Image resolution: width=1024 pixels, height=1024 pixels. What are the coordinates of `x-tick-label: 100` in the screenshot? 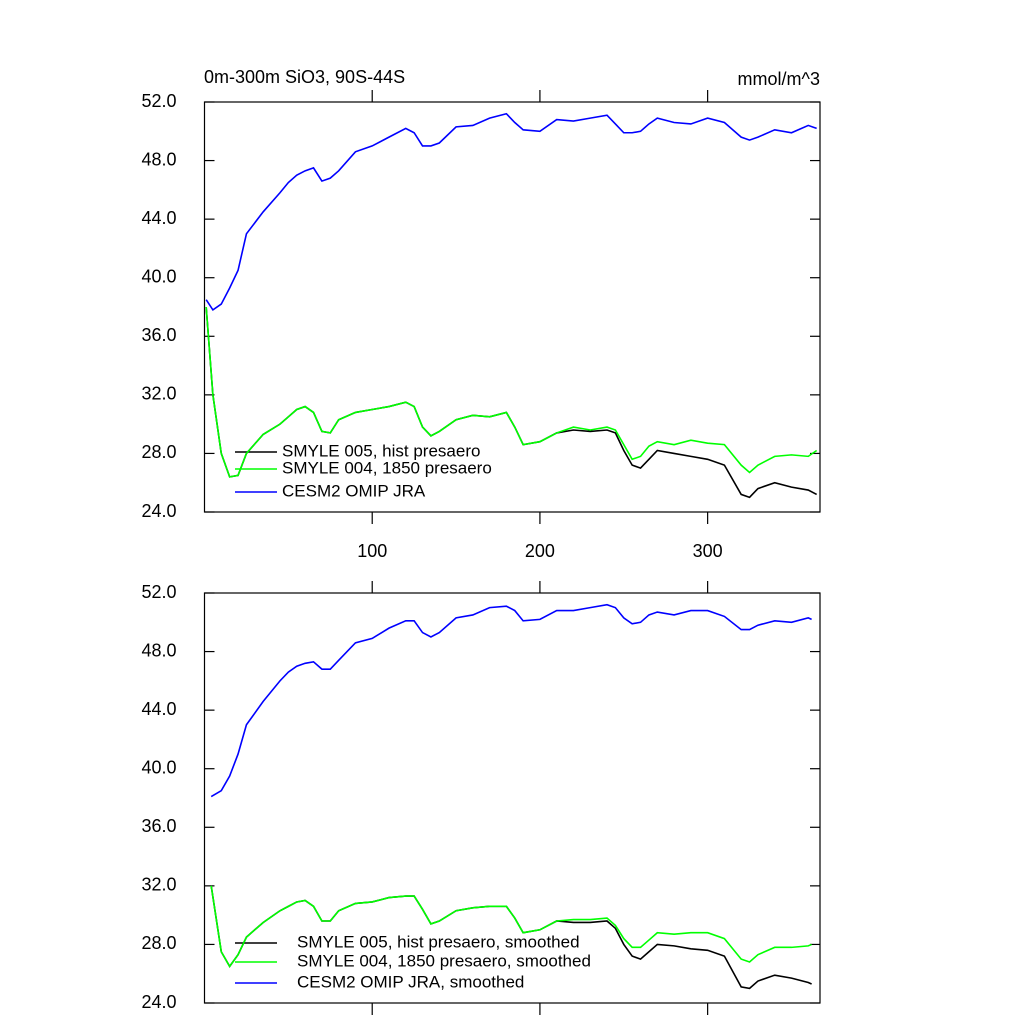 It's located at (372, 551).